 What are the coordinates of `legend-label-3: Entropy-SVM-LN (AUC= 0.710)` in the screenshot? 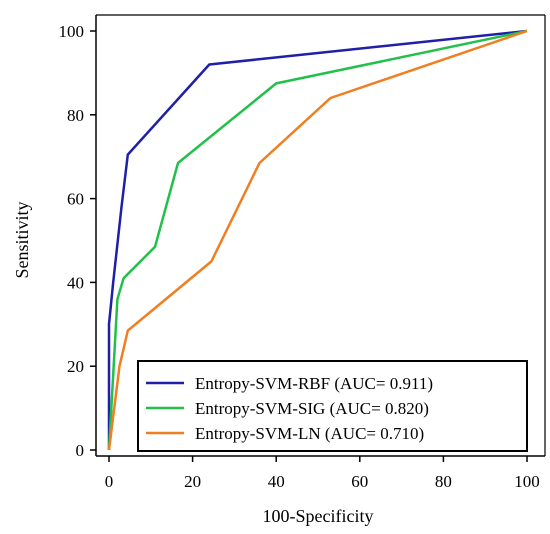 It's located at (309, 433).